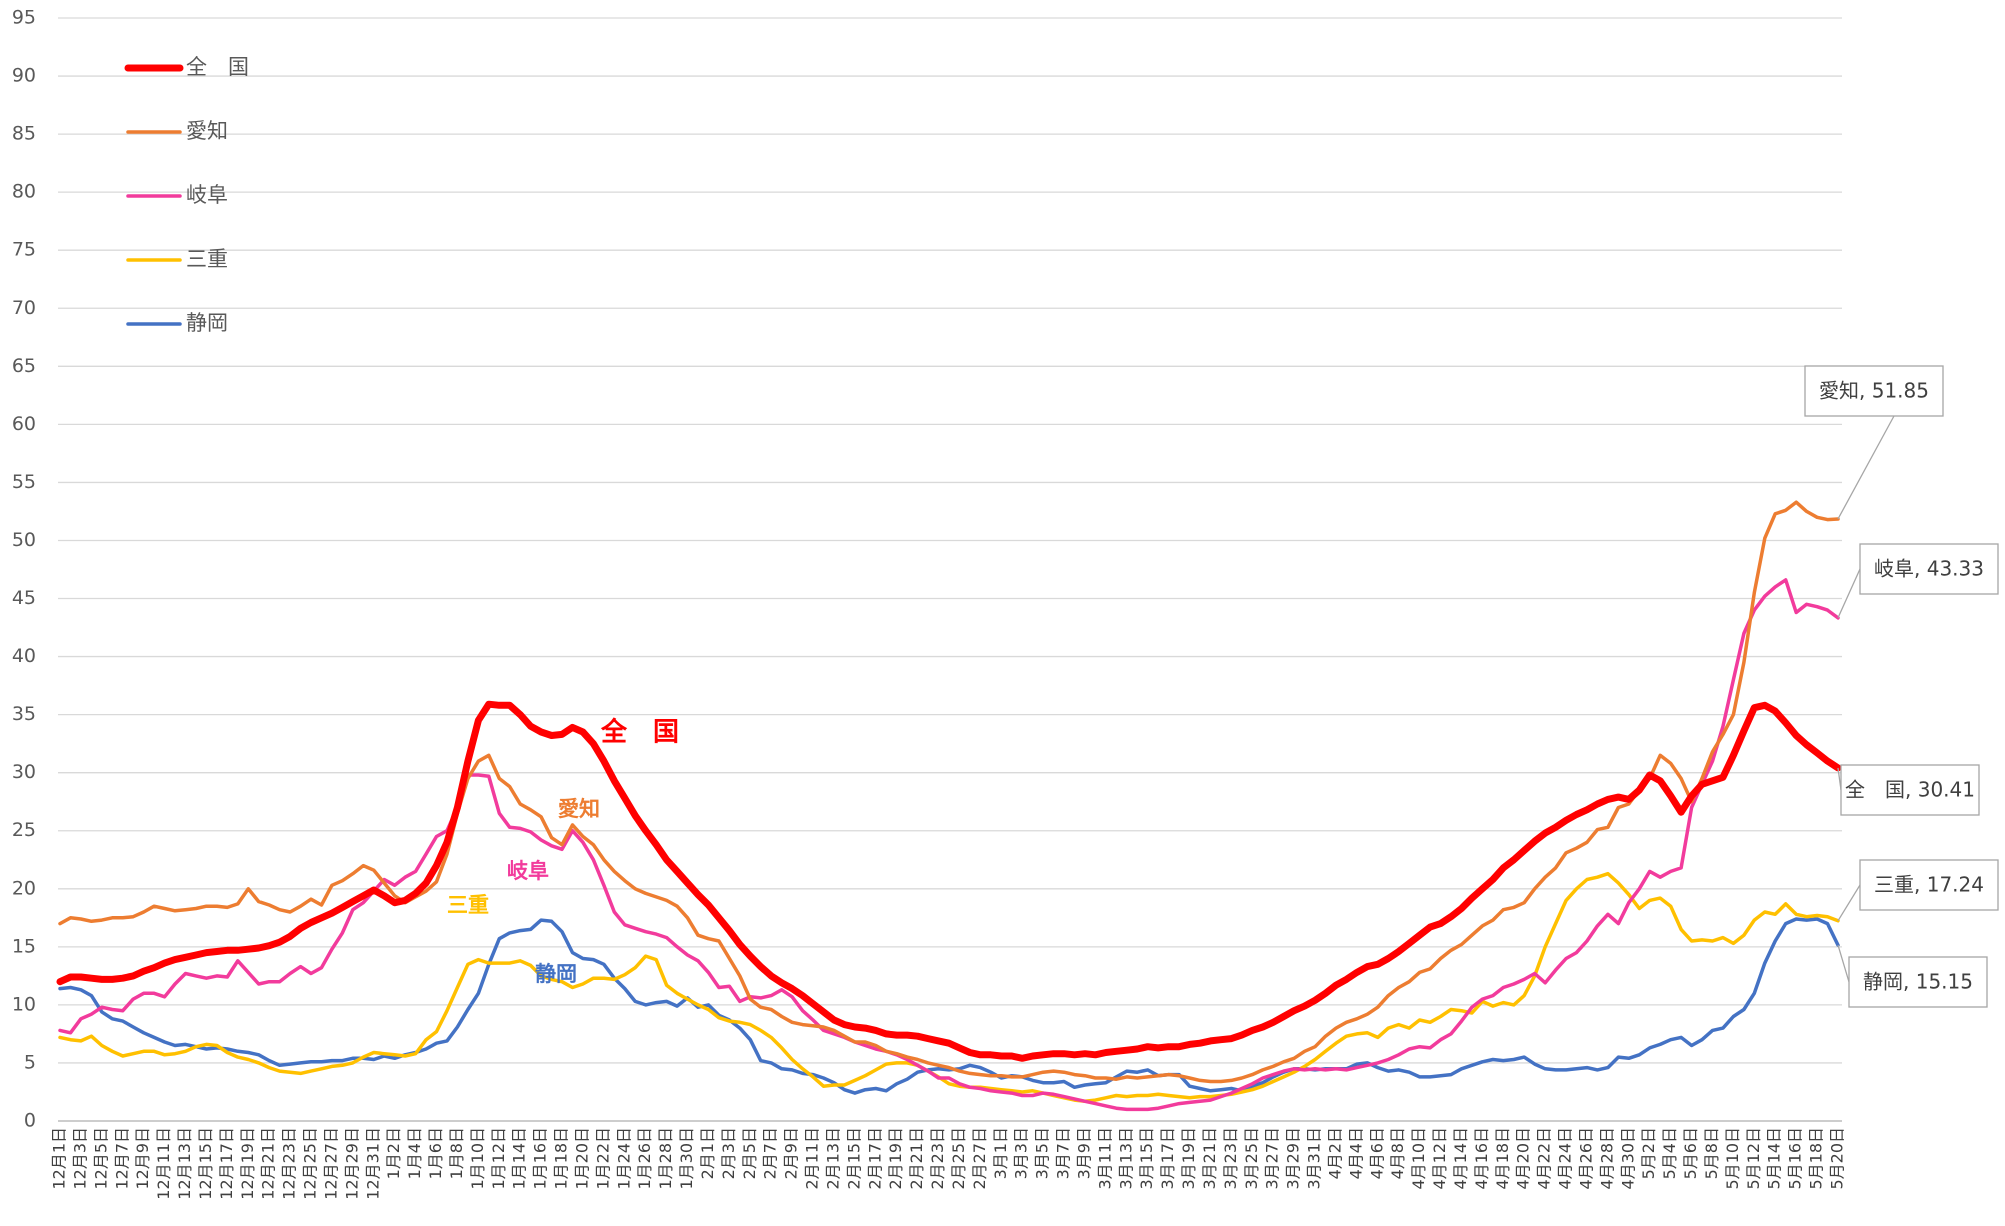 The height and width of the screenshot is (1226, 2005). Describe the element at coordinates (1711, 1153) in the screenshot. I see `x-tick-label: 5月8日` at that location.